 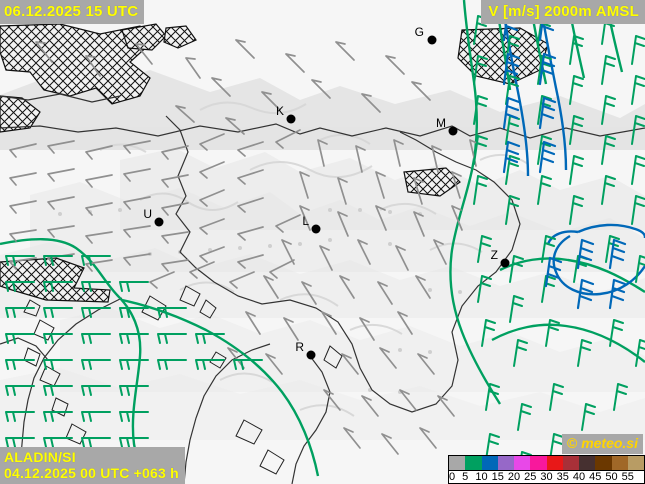 I want to click on city-marker: M, so click(x=447, y=126).